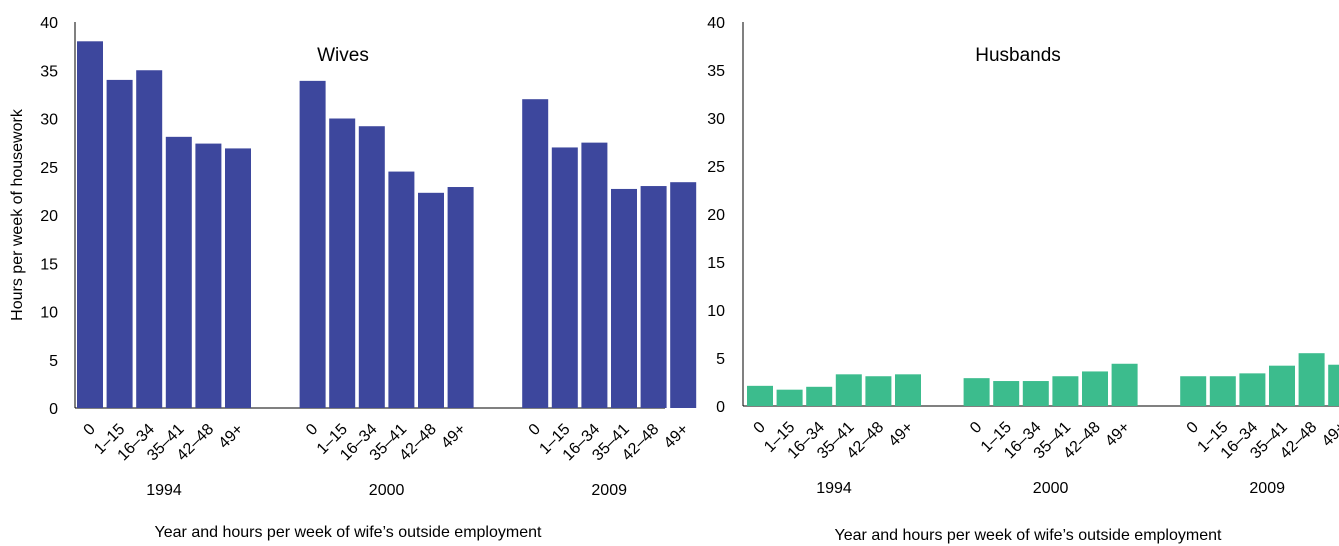 The image size is (1339, 546). What do you see at coordinates (343, 55) in the screenshot?
I see `chart-title: Wives` at bounding box center [343, 55].